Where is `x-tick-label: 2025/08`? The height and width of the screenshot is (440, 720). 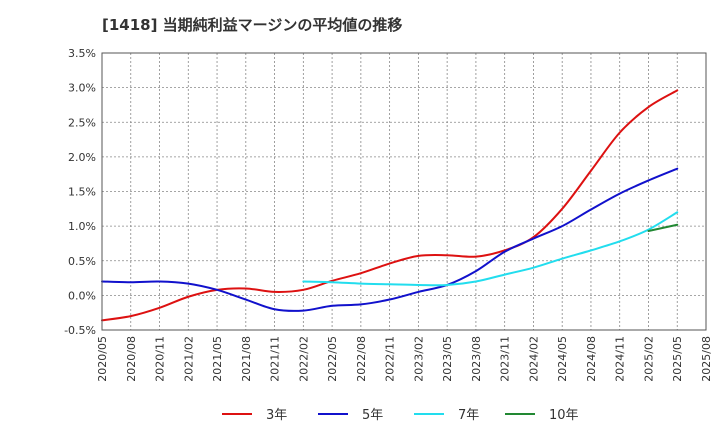 x-tick-label: 2025/08 is located at coordinates (706, 359).